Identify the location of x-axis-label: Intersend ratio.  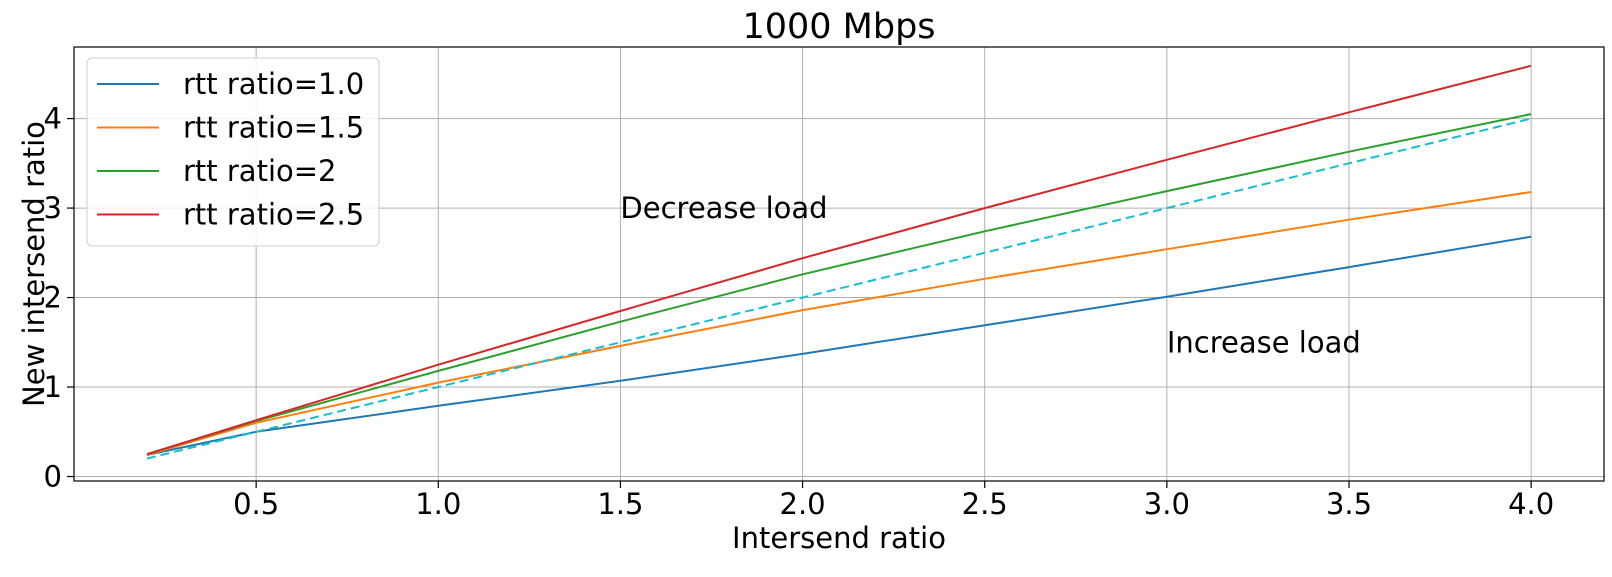
(839, 538).